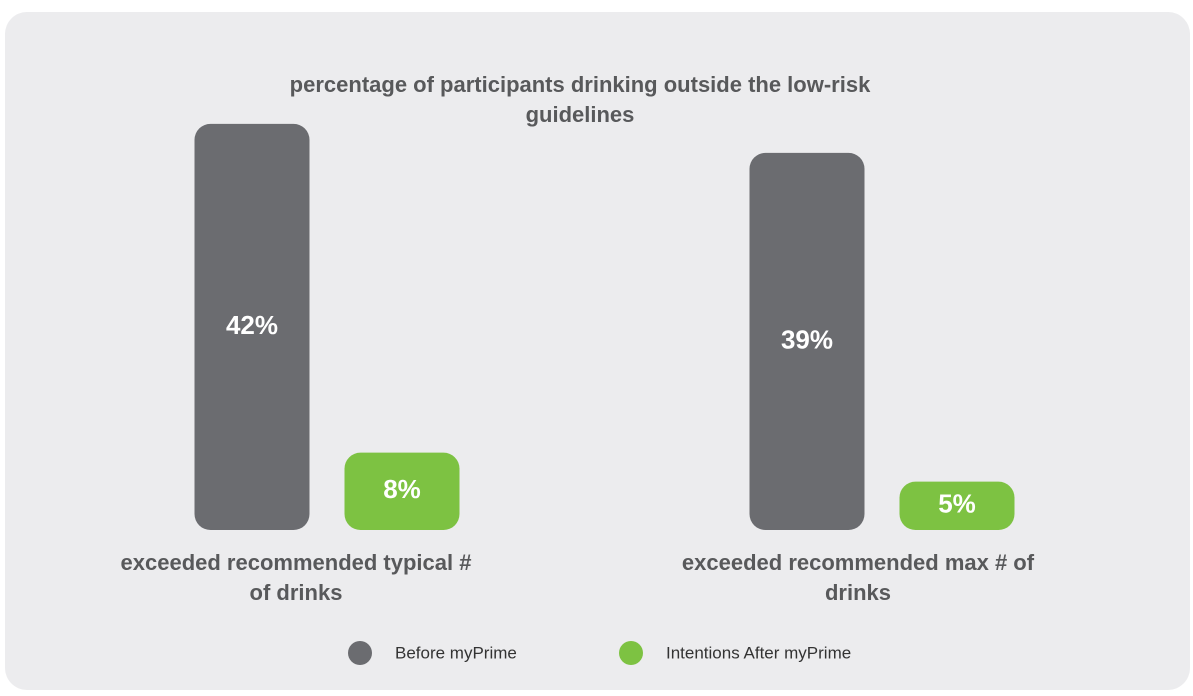 This screenshot has height=696, width=1193. I want to click on legend-label: Intentions After myPrime, so click(758, 652).